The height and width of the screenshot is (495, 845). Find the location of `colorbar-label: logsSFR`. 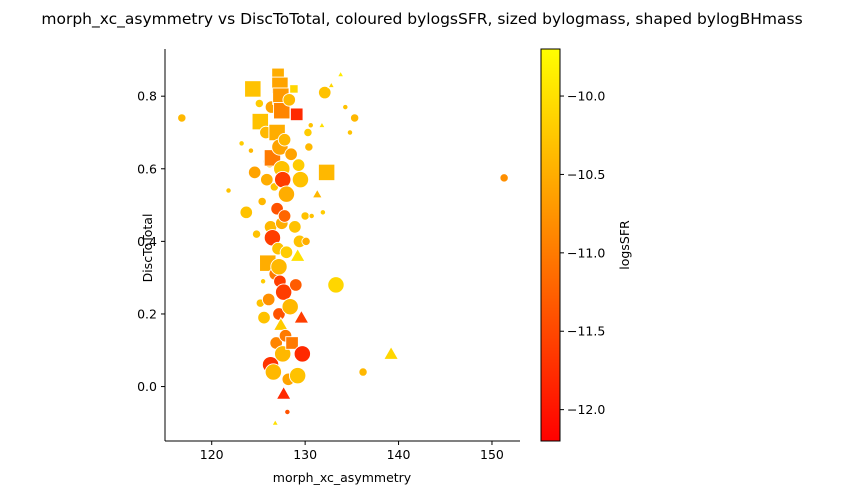

colorbar-label: logsSFR is located at coordinates (624, 245).